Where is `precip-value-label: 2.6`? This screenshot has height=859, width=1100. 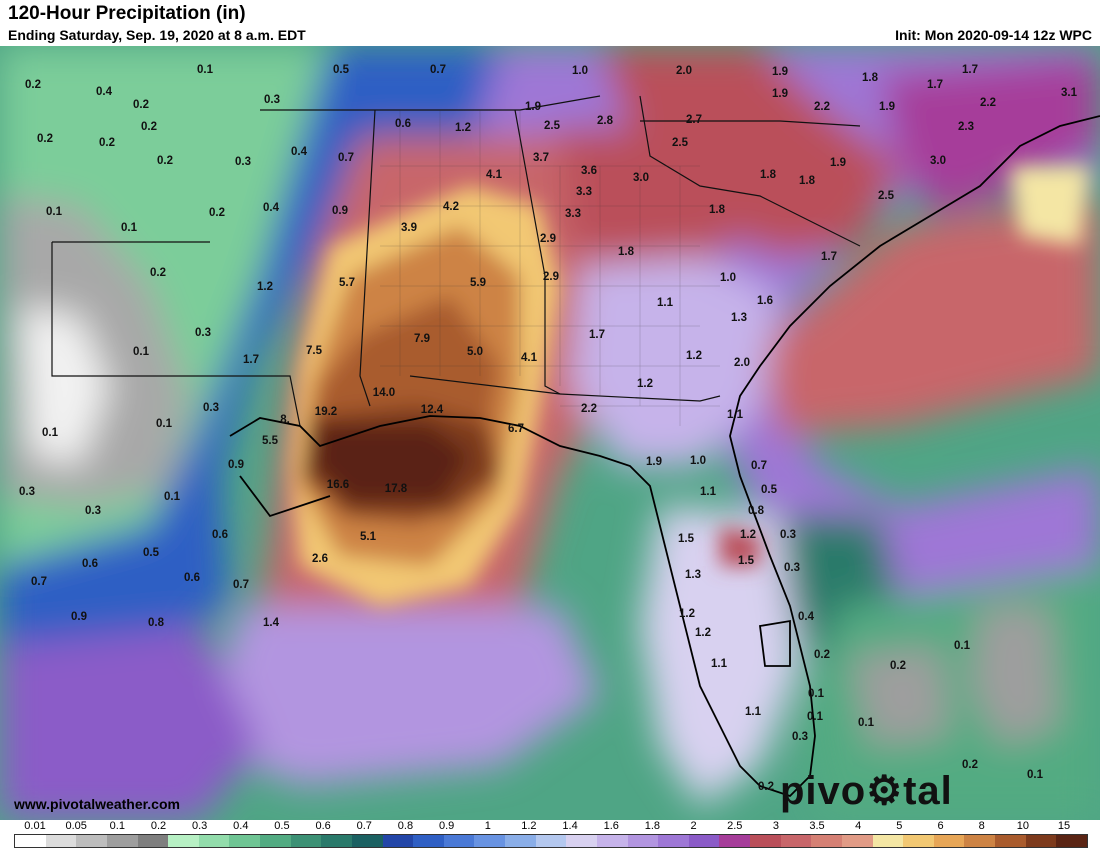
precip-value-label: 2.6 is located at coordinates (320, 559).